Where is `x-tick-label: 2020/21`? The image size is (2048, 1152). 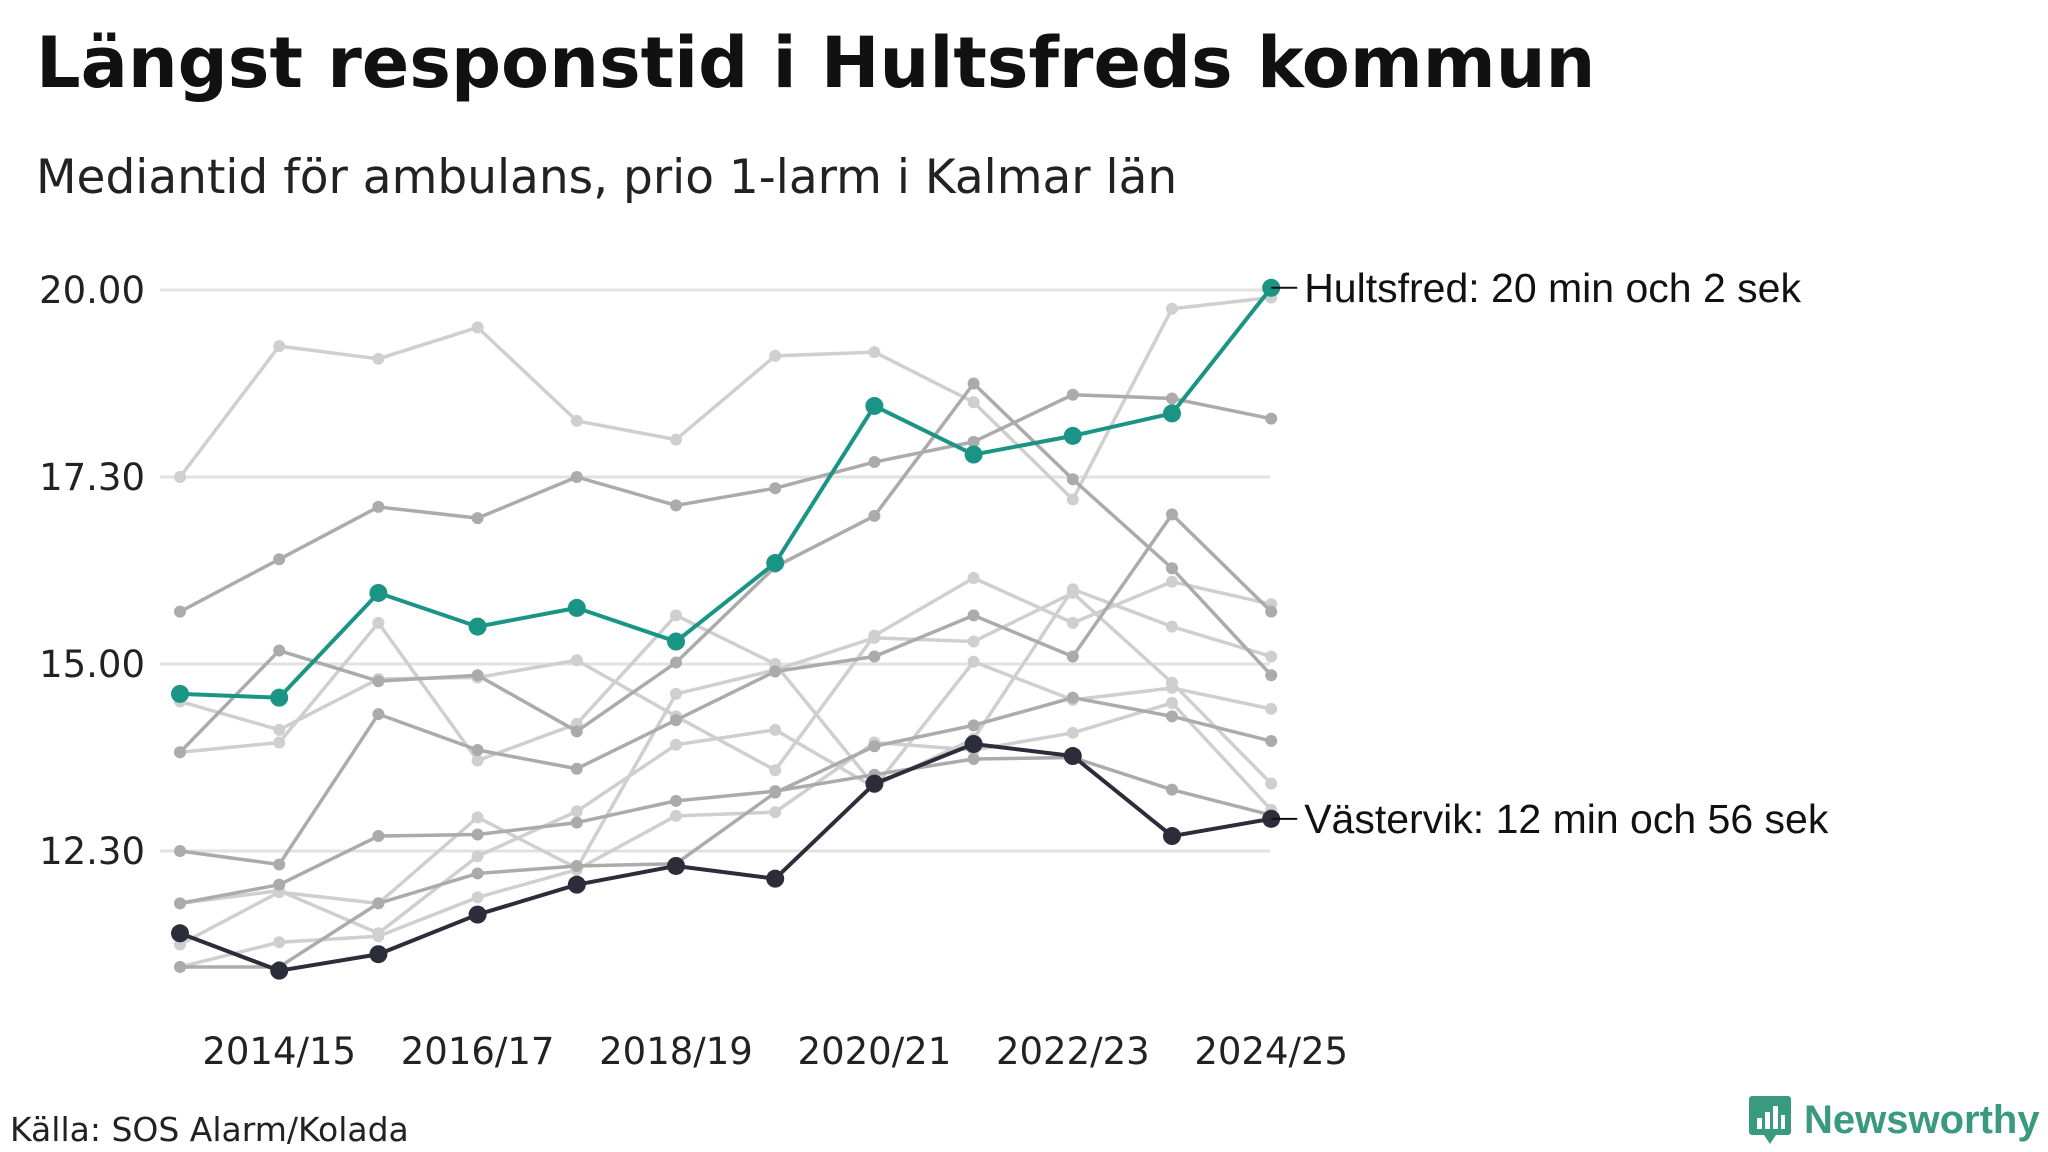
x-tick-label: 2020/21 is located at coordinates (875, 1051).